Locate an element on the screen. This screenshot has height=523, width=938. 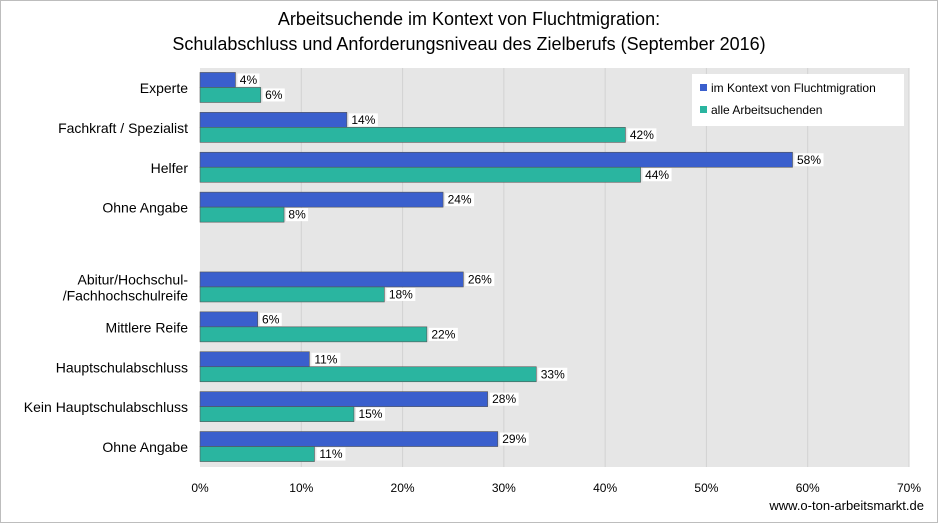
data-label: 18% is located at coordinates (401, 294).